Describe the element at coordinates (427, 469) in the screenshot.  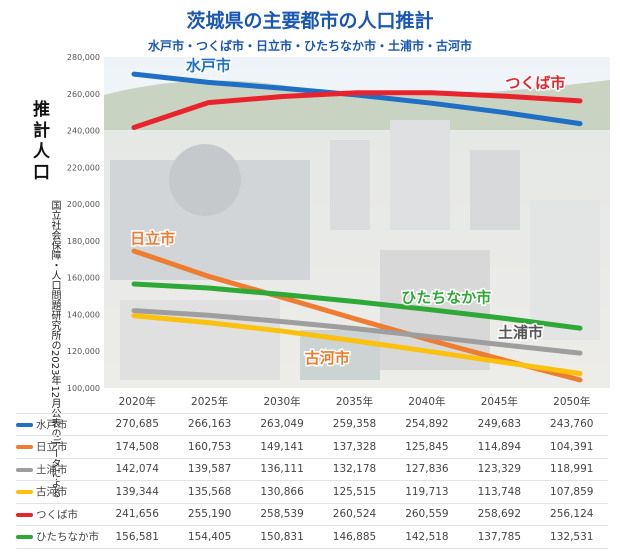
I see `value-cell: 127,836` at that location.